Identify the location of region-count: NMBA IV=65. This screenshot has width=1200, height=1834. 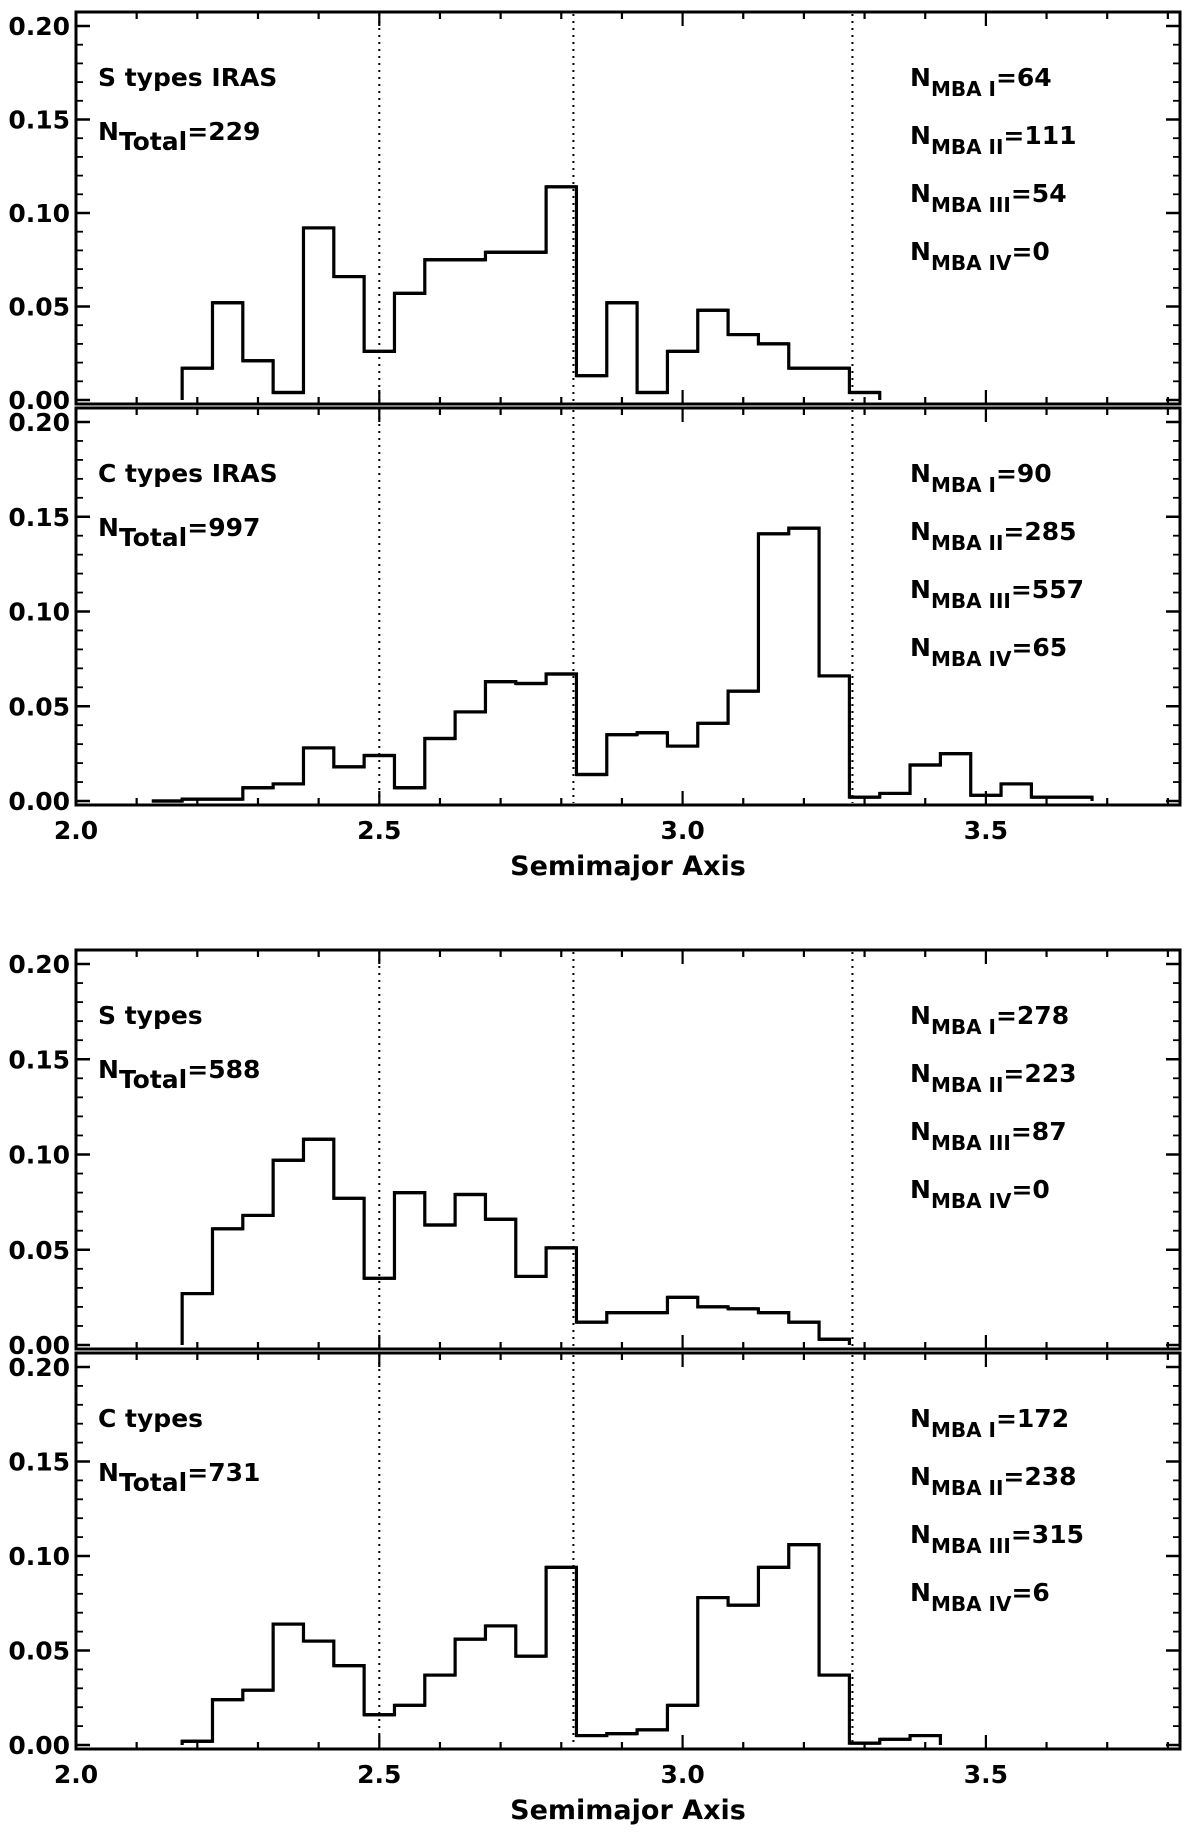
(988, 652).